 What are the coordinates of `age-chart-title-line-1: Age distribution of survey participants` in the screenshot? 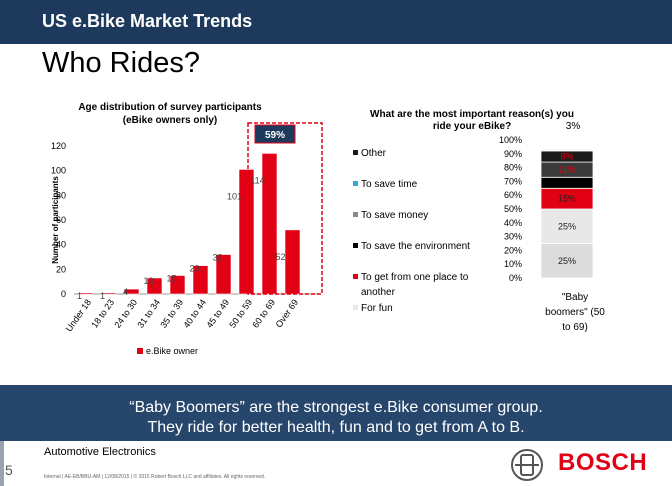 It's located at (170, 107).